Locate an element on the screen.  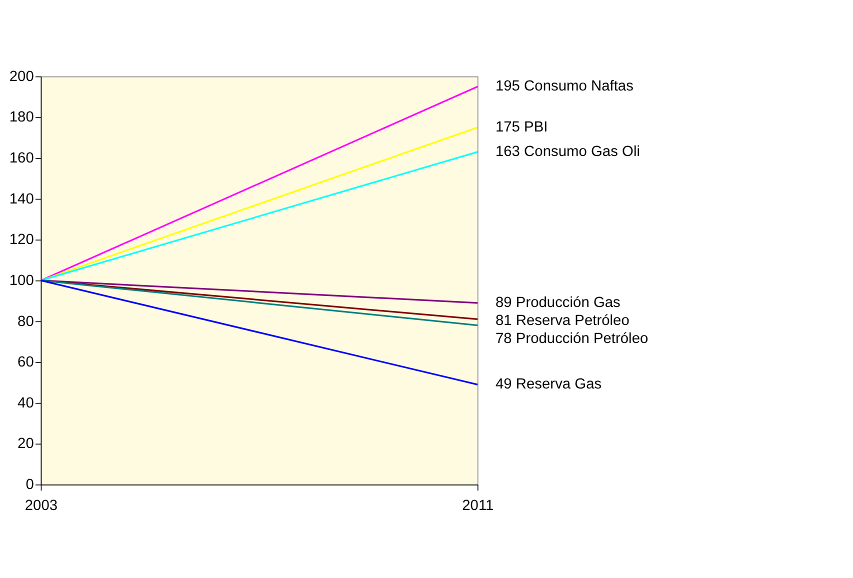
text: 195 Consumo Naftas is located at coordinates (564, 86).